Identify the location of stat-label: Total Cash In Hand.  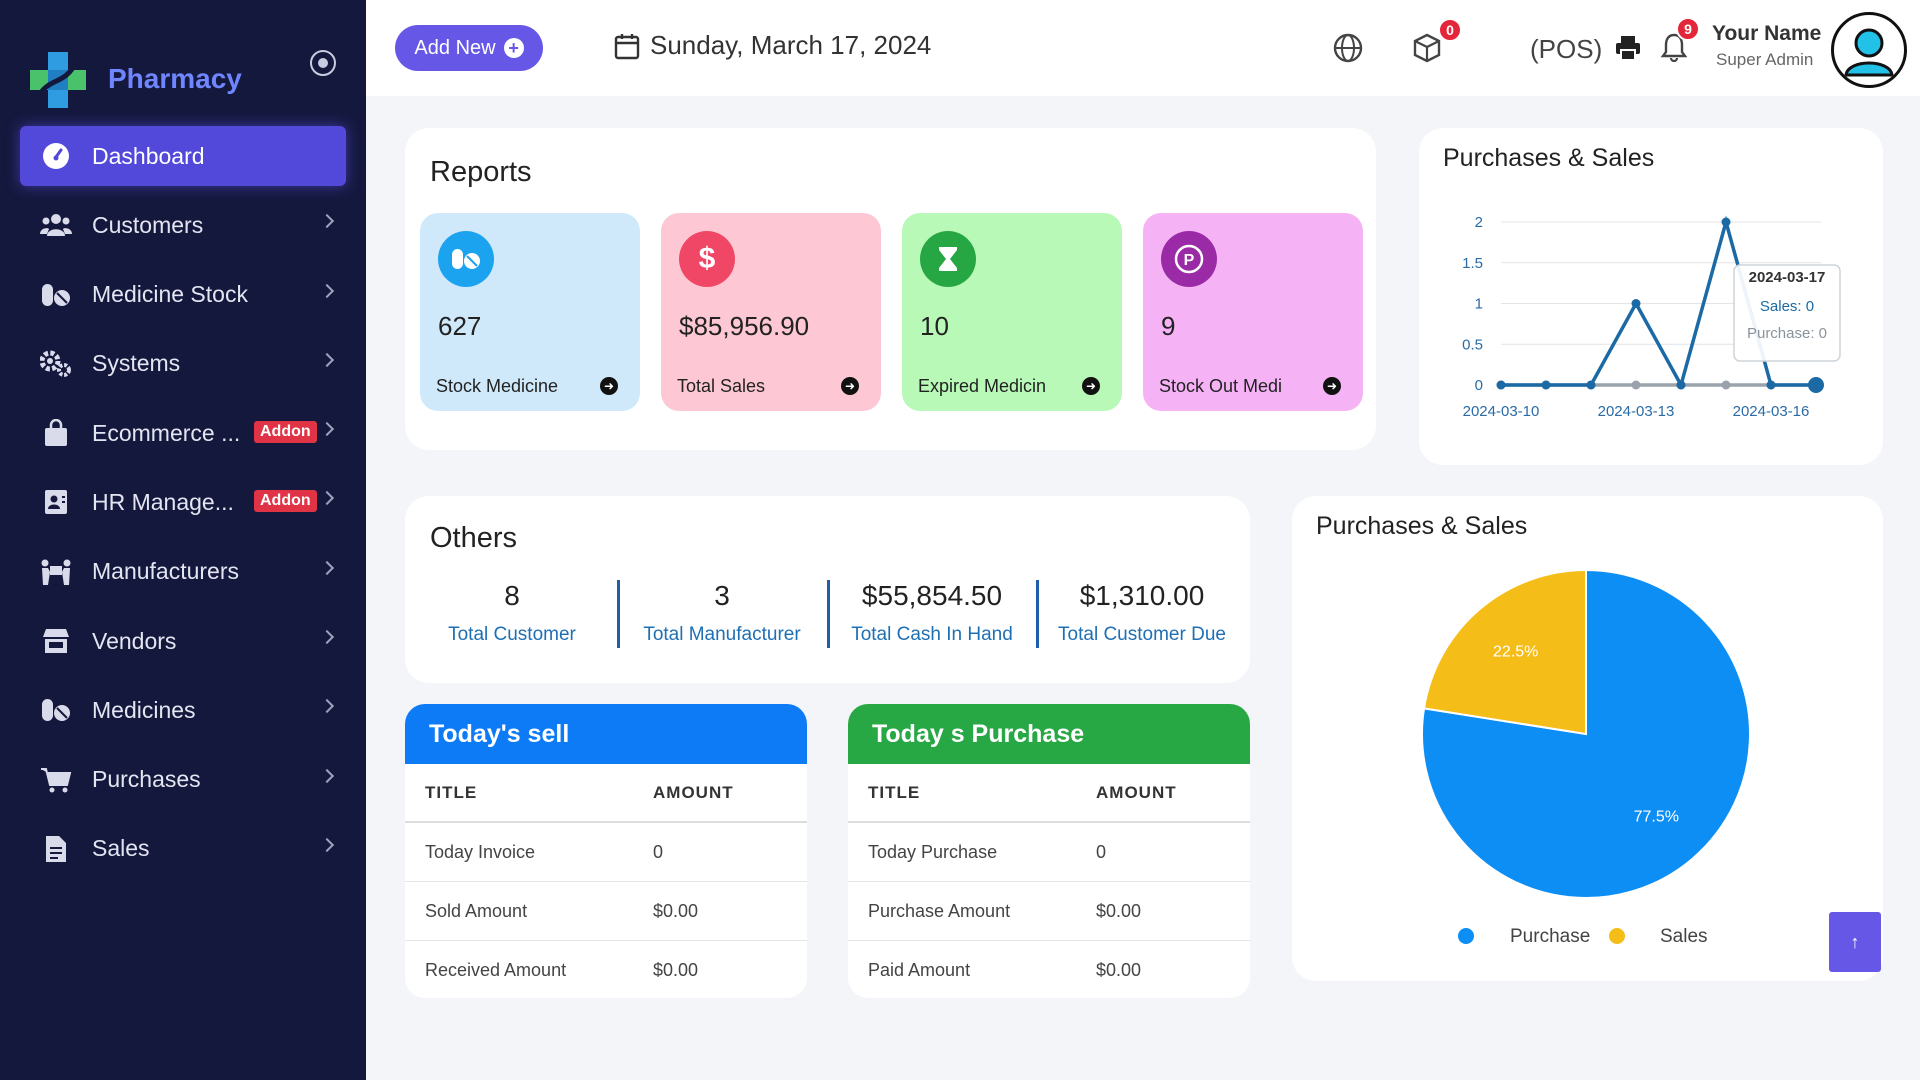
(932, 634).